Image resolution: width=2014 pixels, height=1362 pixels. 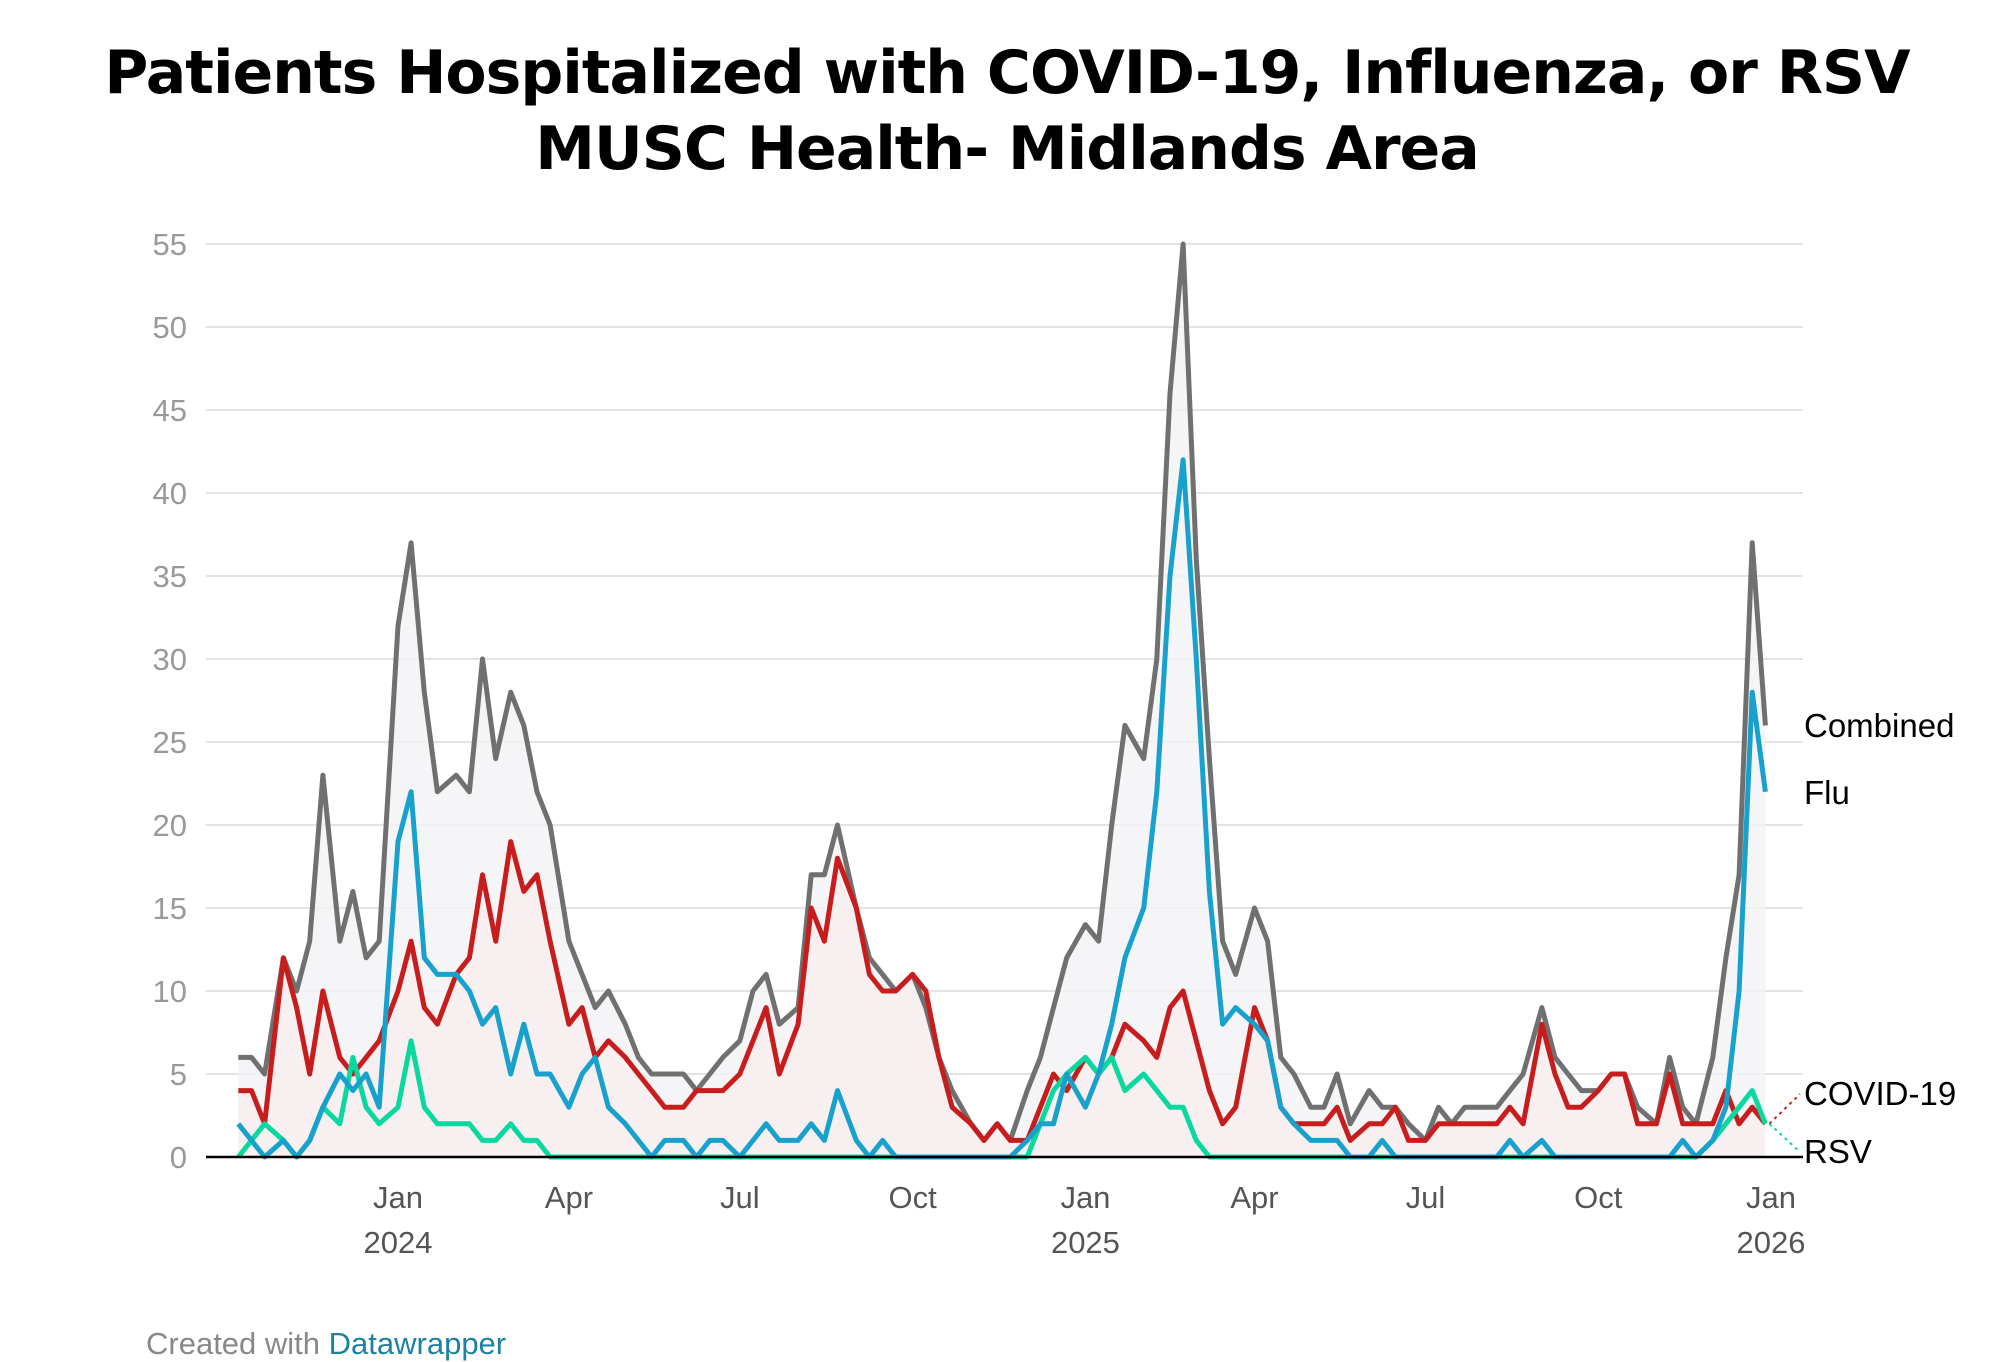 What do you see at coordinates (170, 991) in the screenshot?
I see `y-tick-label: 10` at bounding box center [170, 991].